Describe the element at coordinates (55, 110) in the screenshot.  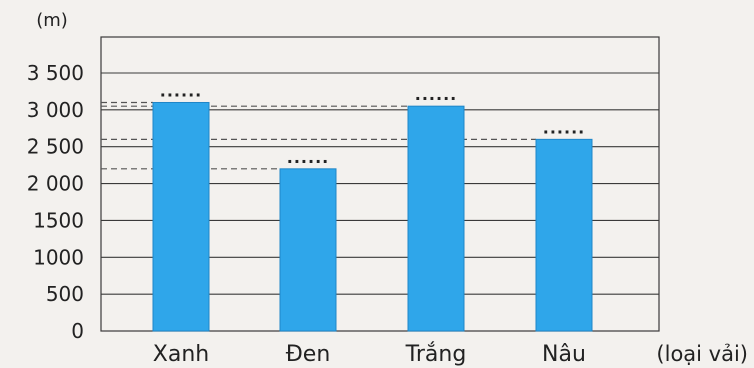
I see `y-tick-label: 3 000` at that location.